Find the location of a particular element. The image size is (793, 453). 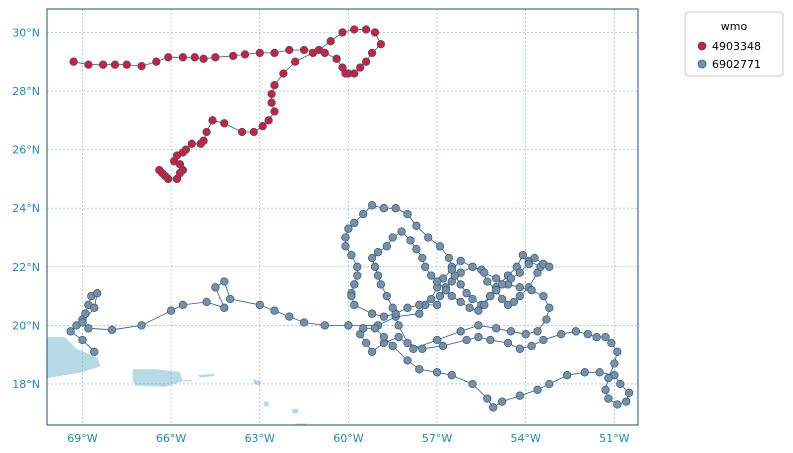

y-tick-label: 28°N is located at coordinates (26, 91).